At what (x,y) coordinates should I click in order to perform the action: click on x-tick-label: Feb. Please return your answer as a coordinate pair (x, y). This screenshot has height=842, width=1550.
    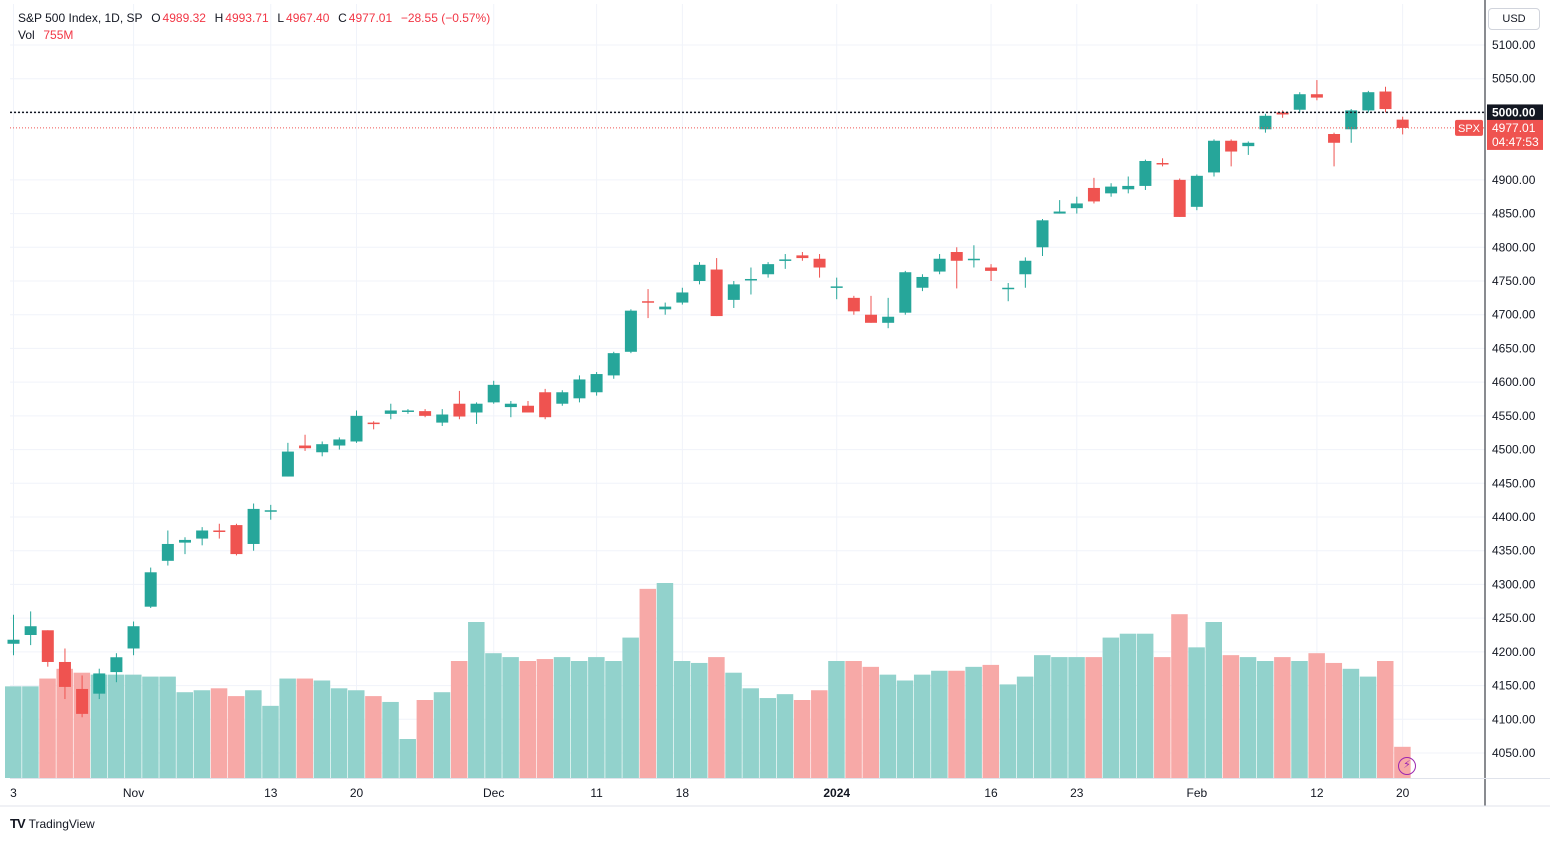
    Looking at the image, I should click on (1197, 793).